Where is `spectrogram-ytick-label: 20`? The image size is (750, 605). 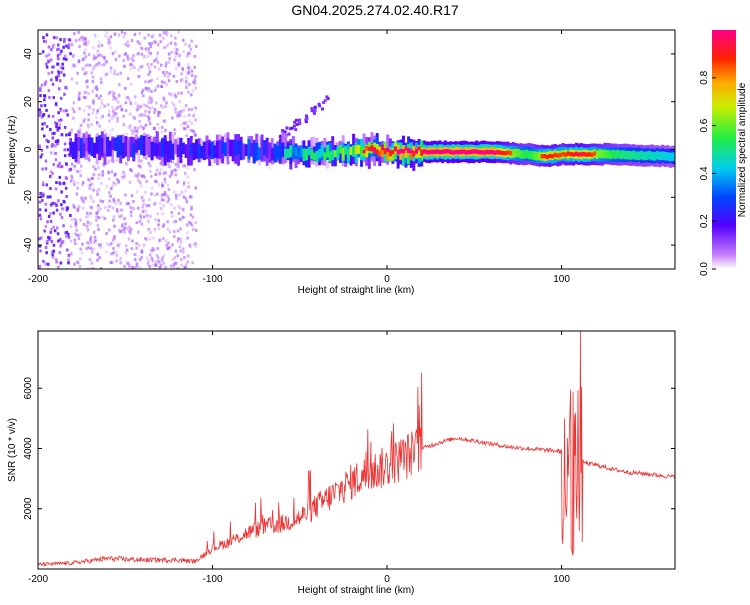 spectrogram-ytick-label: 20 is located at coordinates (28, 102).